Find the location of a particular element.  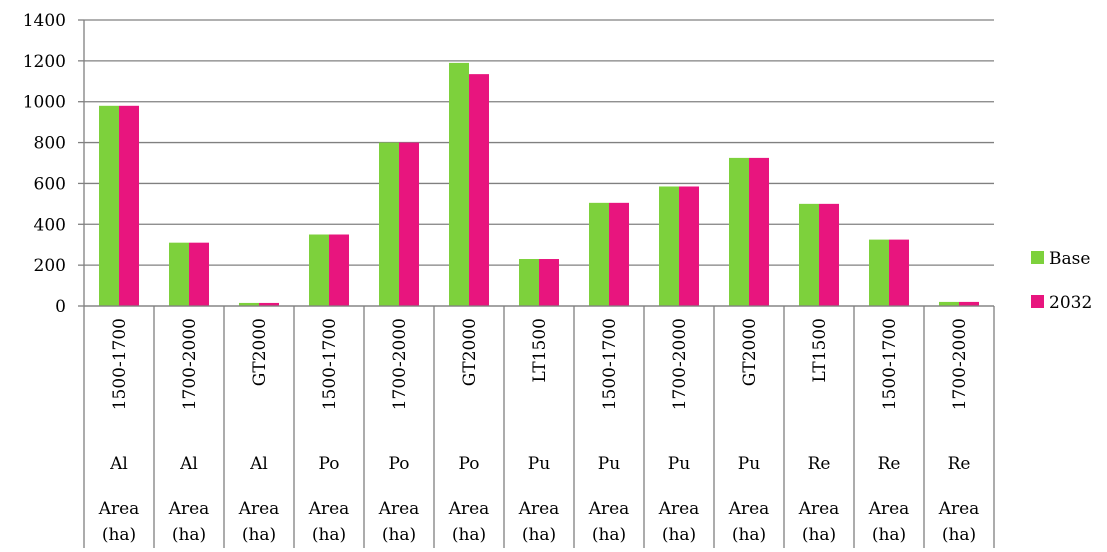

legend-label-base: Base is located at coordinates (1069, 259).